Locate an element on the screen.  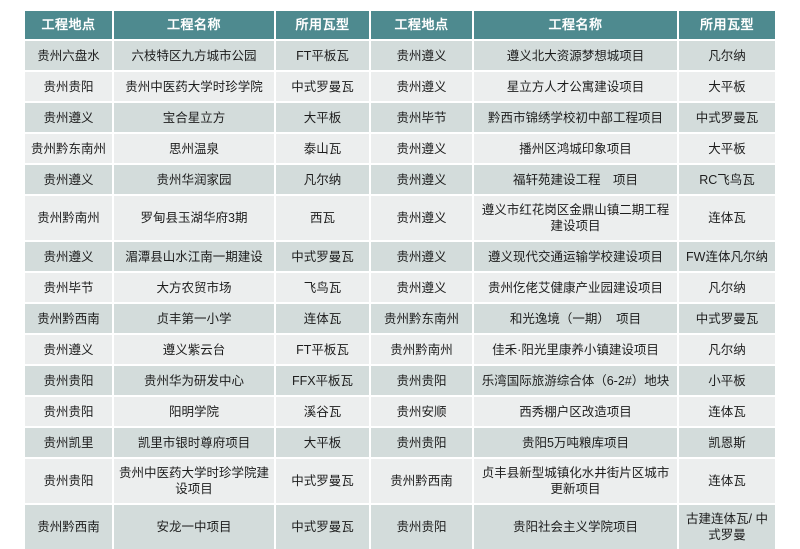
table-row: 贵州遵义 遵义紫云台 FT平板瓦 贵州黔南州 佳禾·阳光里康养小镇建设项目 凡尔纳 is located at coordinates (400, 350).